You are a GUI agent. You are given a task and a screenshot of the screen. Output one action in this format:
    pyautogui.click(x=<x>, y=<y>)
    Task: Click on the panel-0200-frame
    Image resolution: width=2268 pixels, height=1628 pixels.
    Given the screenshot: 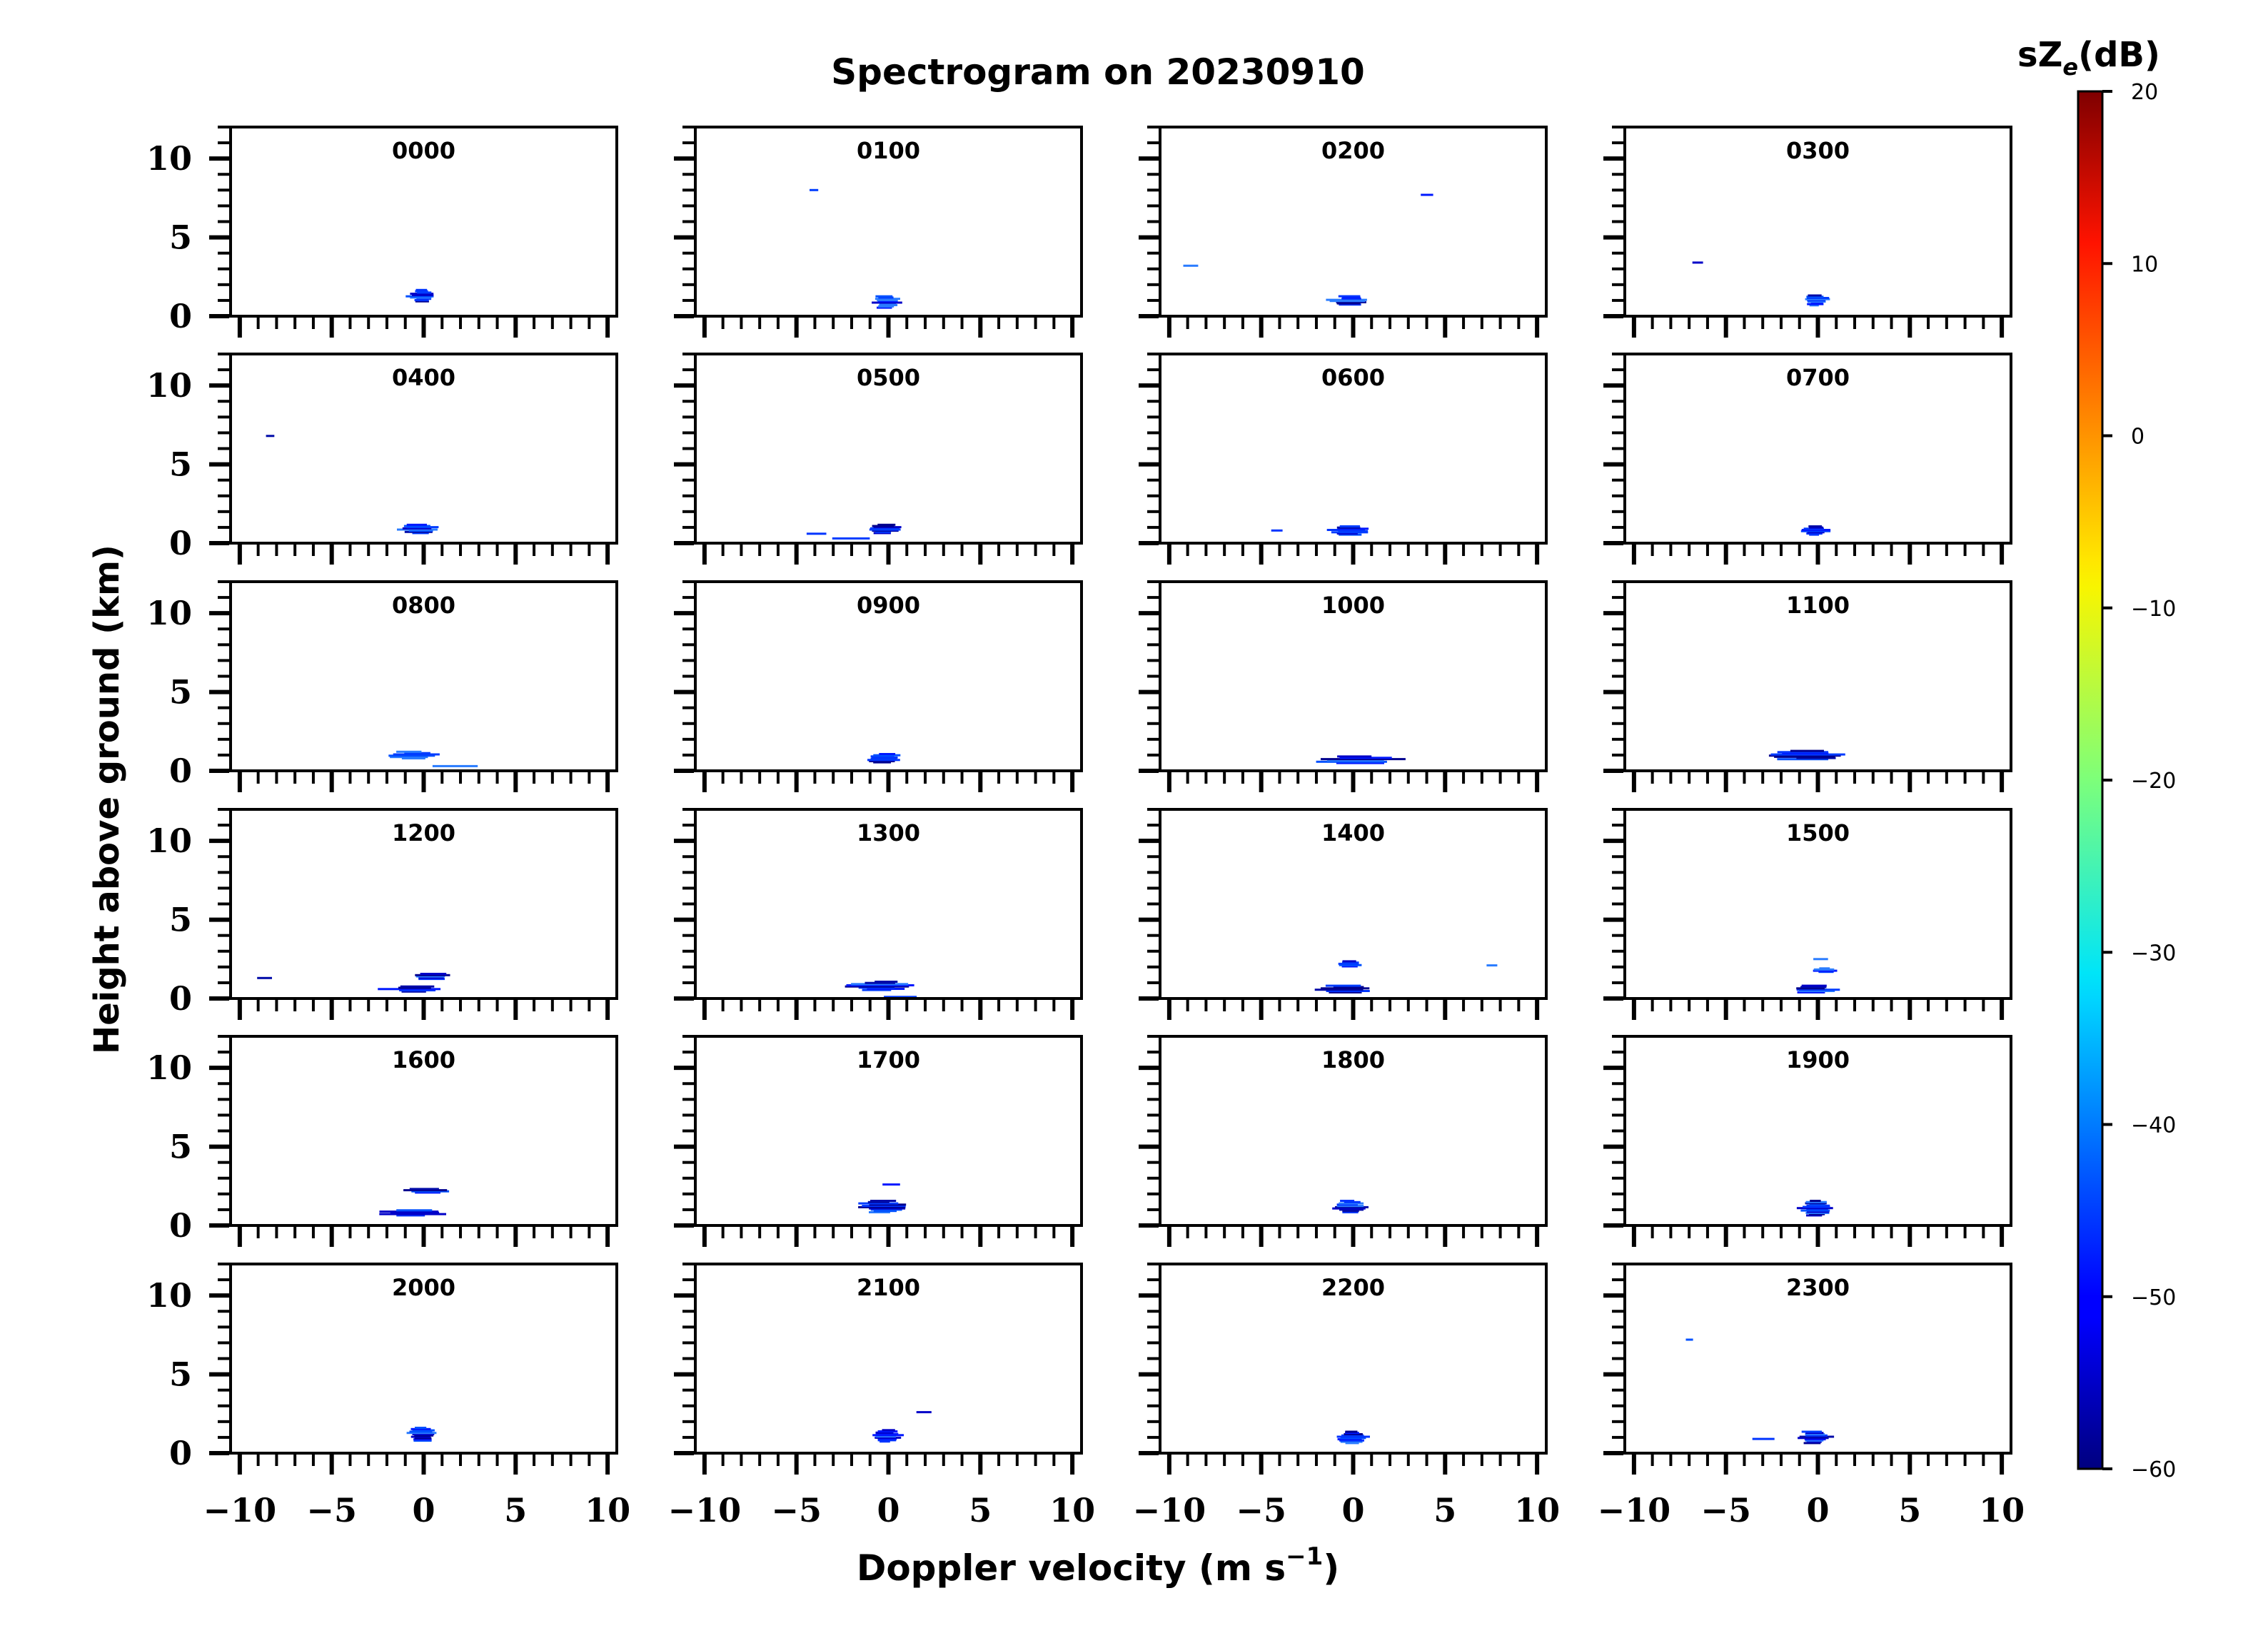 What is the action you would take?
    pyautogui.click(x=1353, y=222)
    